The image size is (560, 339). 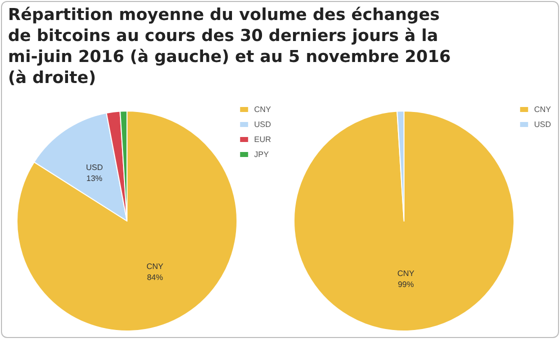 What do you see at coordinates (95, 167) in the screenshot?
I see `slice-label: USD` at bounding box center [95, 167].